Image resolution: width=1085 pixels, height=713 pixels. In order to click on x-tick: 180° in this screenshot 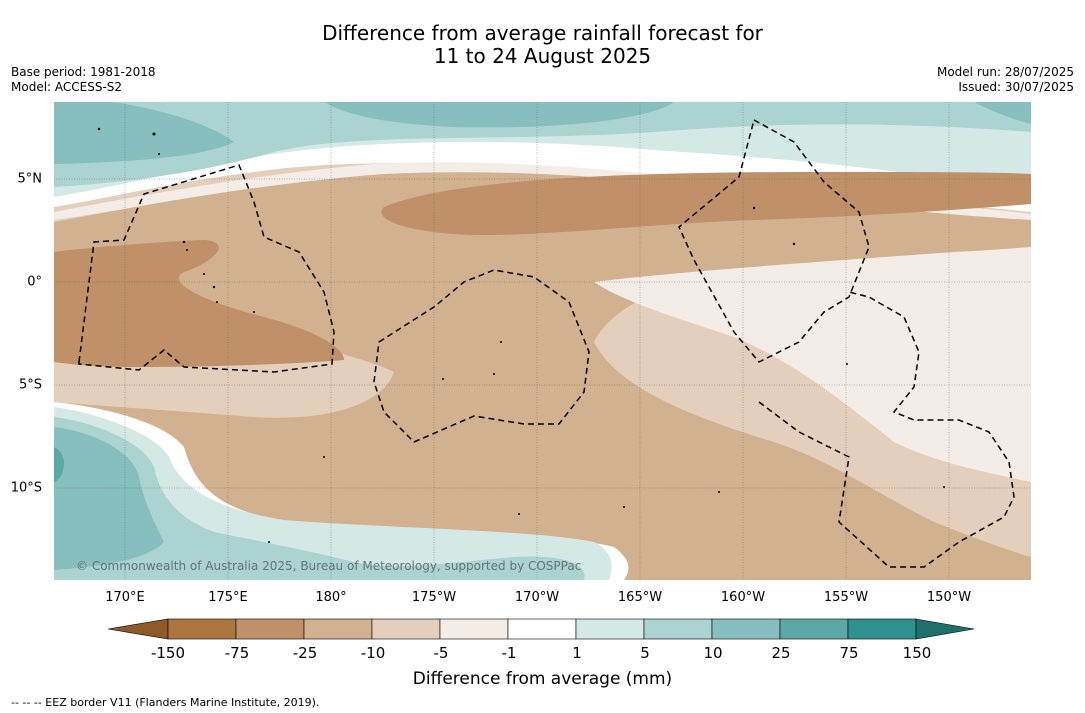, I will do `click(331, 597)`.